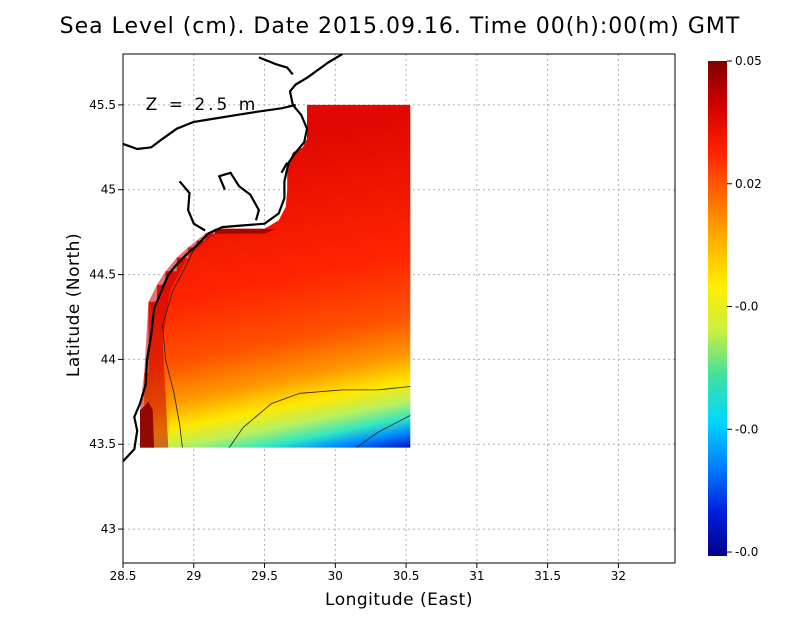  What do you see at coordinates (618, 576) in the screenshot?
I see `x-tick-label: 32` at bounding box center [618, 576].